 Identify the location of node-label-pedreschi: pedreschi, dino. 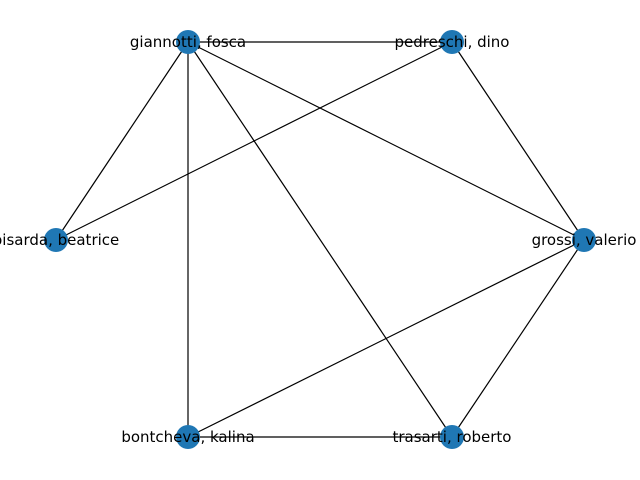
(452, 42).